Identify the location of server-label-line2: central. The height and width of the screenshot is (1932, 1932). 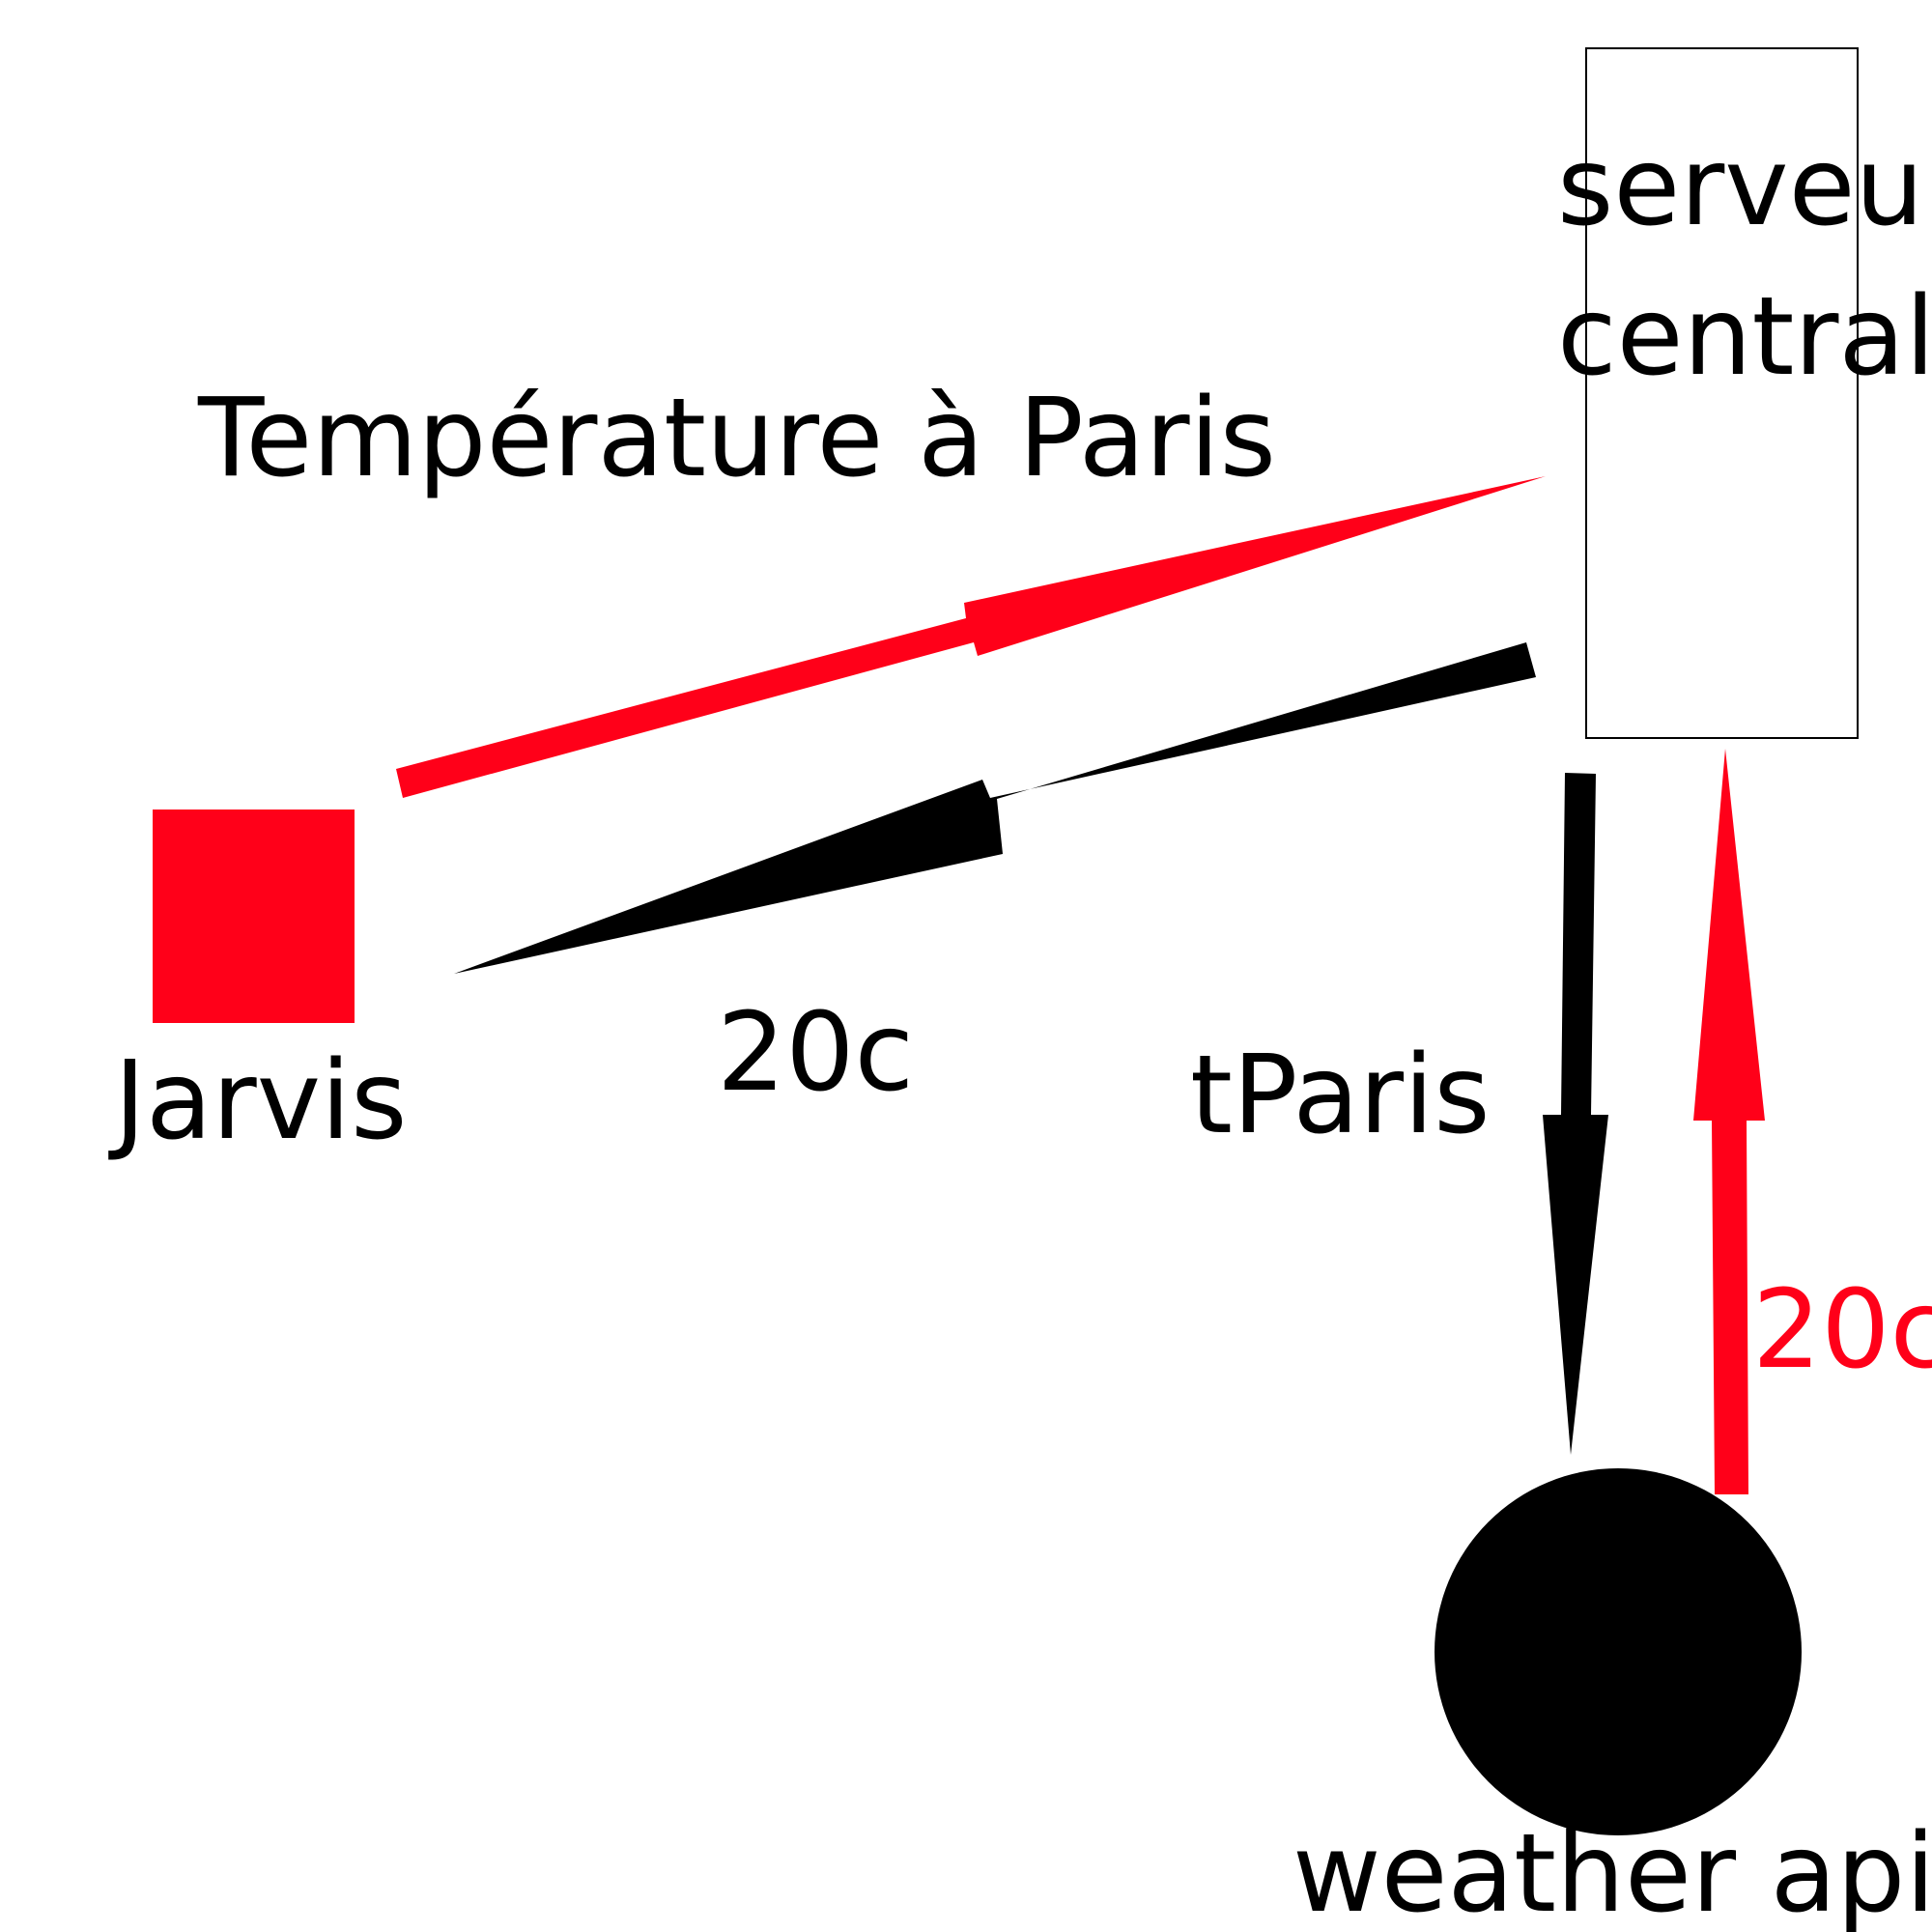
(1744, 337).